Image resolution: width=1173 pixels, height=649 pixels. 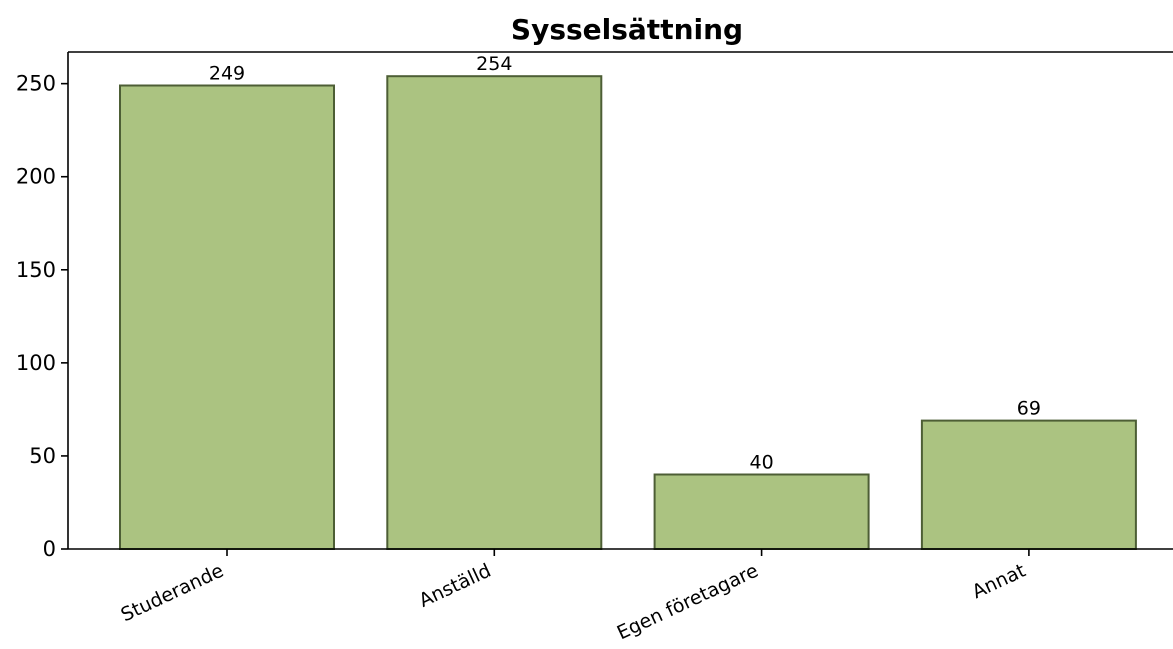 I want to click on y-tick-label: 50, so click(x=42, y=456).